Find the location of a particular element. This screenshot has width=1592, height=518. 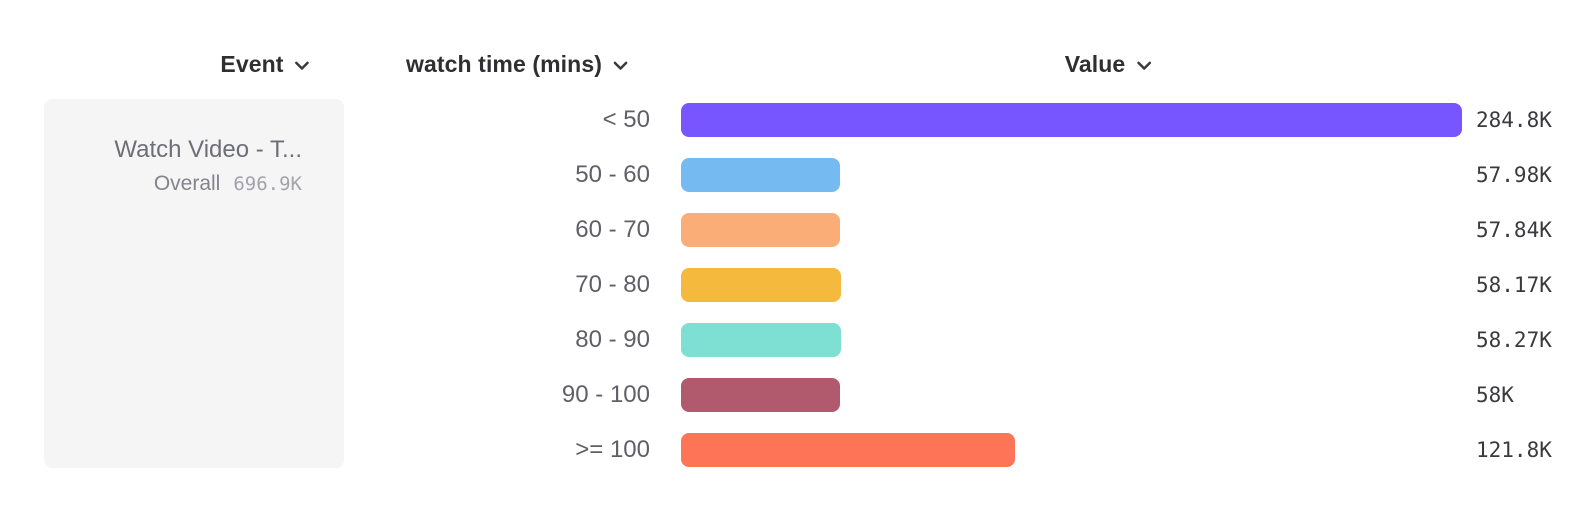

event-overall-row: Overall 696.9K is located at coordinates (178, 184).